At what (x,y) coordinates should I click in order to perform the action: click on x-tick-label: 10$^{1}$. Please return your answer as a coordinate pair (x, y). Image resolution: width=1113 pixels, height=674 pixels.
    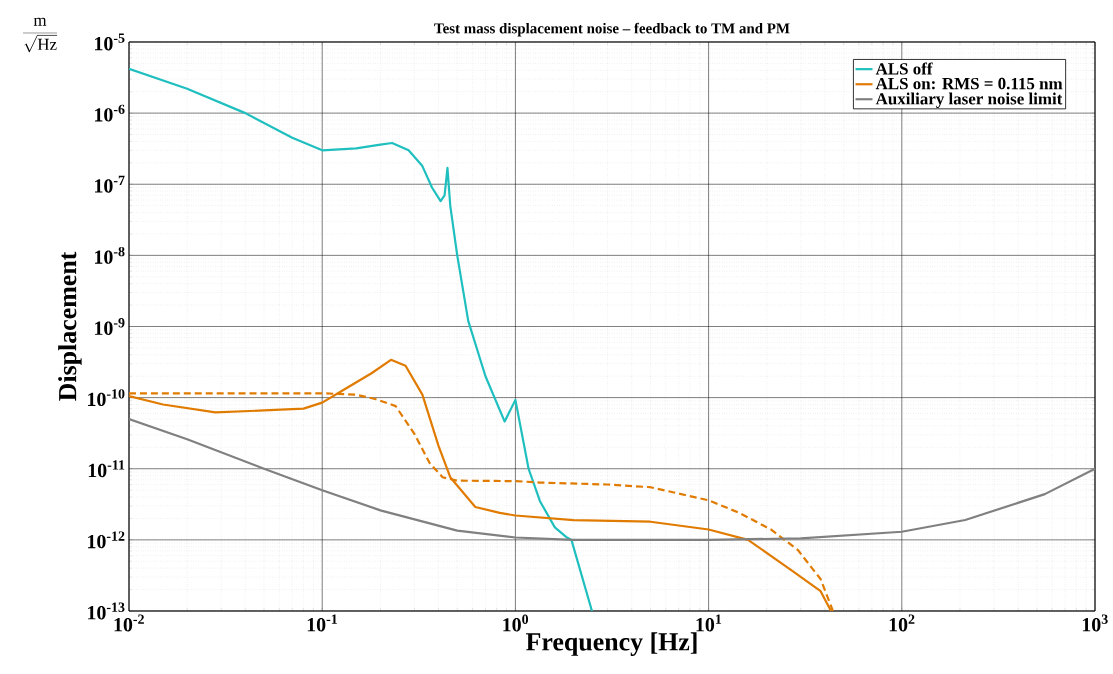
    Looking at the image, I should click on (709, 623).